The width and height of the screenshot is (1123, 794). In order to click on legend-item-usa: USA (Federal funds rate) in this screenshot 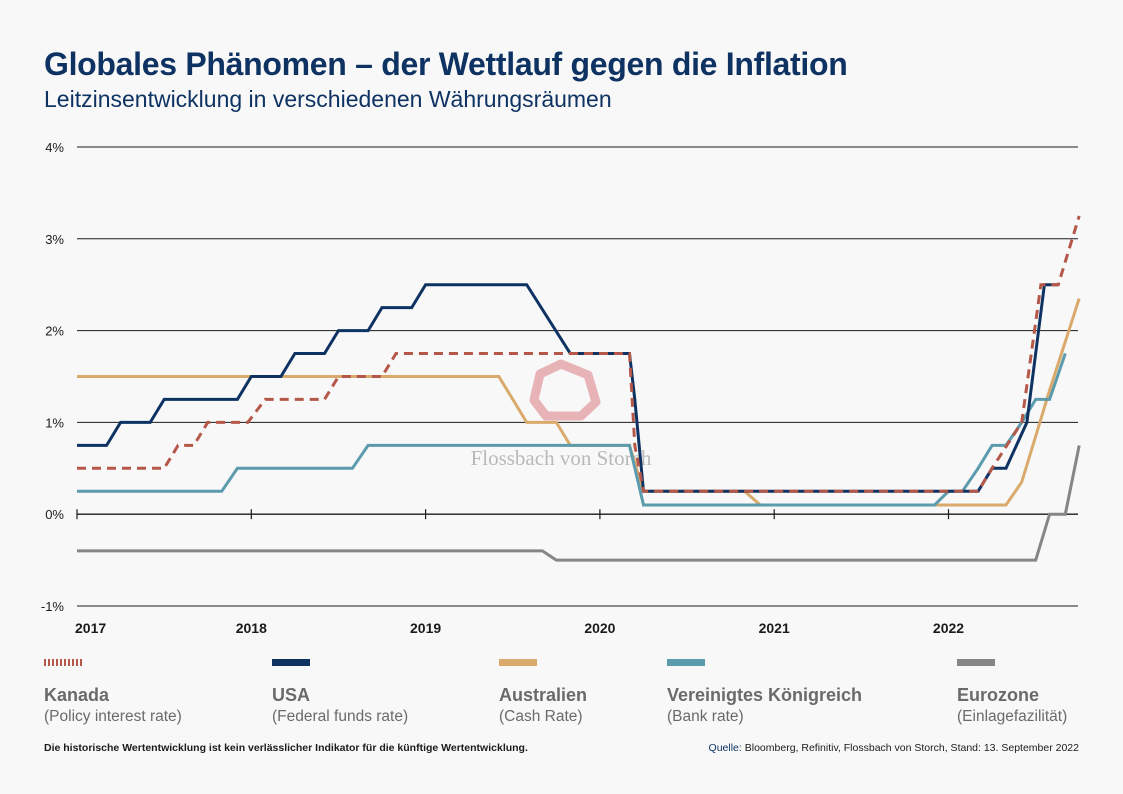, I will do `click(340, 693)`.